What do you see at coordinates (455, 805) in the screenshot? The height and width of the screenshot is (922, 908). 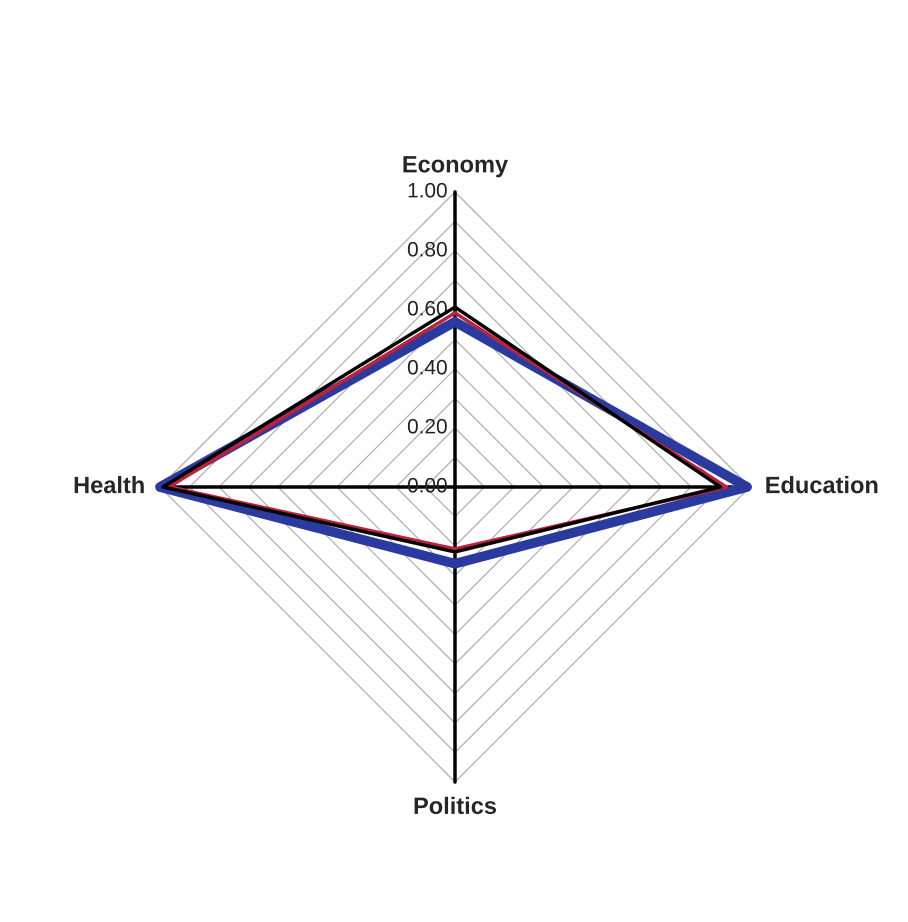 I see `spoke-label: Politics` at bounding box center [455, 805].